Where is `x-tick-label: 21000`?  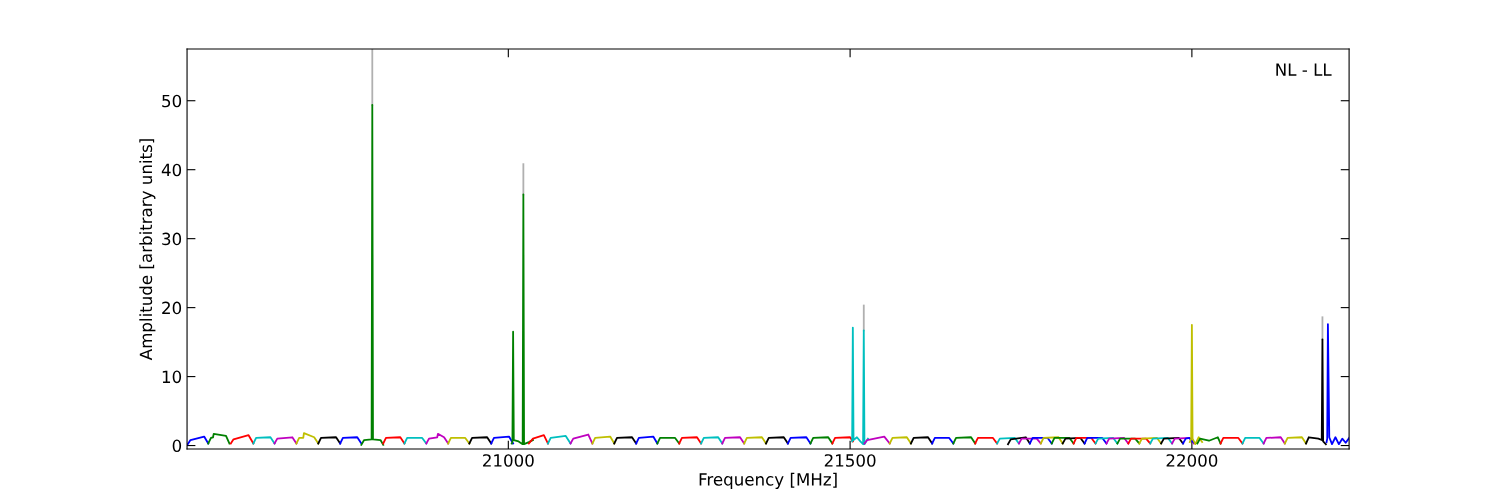 x-tick-label: 21000 is located at coordinates (508, 460).